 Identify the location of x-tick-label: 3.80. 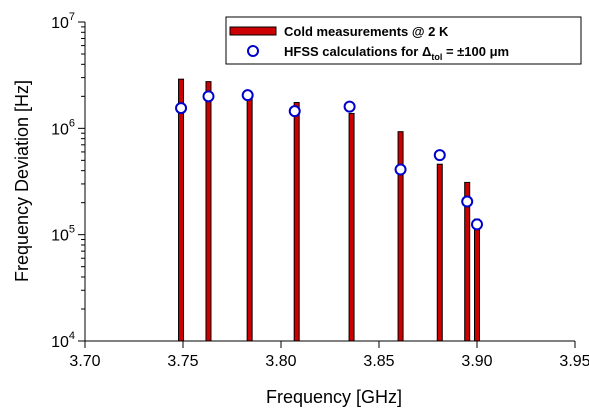
(280, 361).